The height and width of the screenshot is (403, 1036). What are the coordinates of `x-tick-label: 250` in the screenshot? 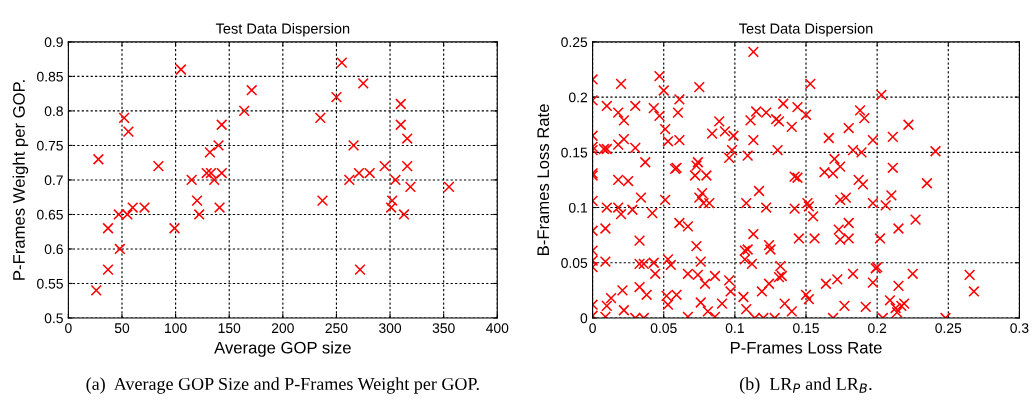 It's located at (336, 328).